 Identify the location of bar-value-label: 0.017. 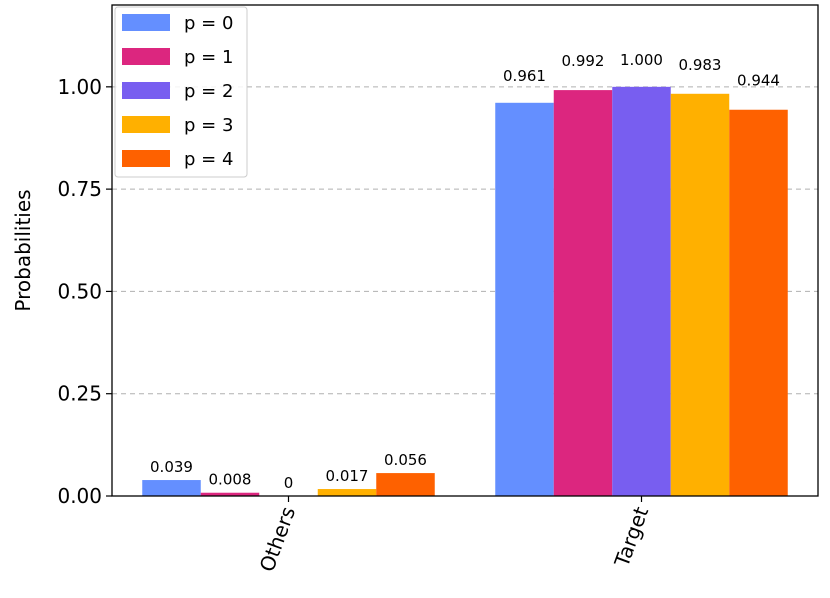
(347, 476).